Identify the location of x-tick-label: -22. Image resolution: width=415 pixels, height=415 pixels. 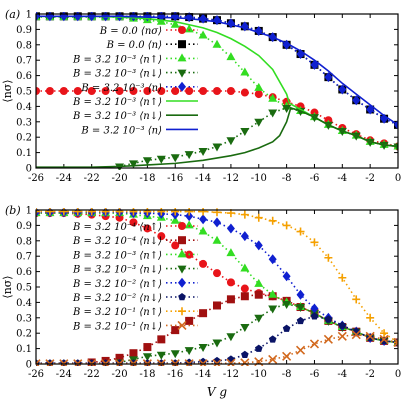
(92, 374).